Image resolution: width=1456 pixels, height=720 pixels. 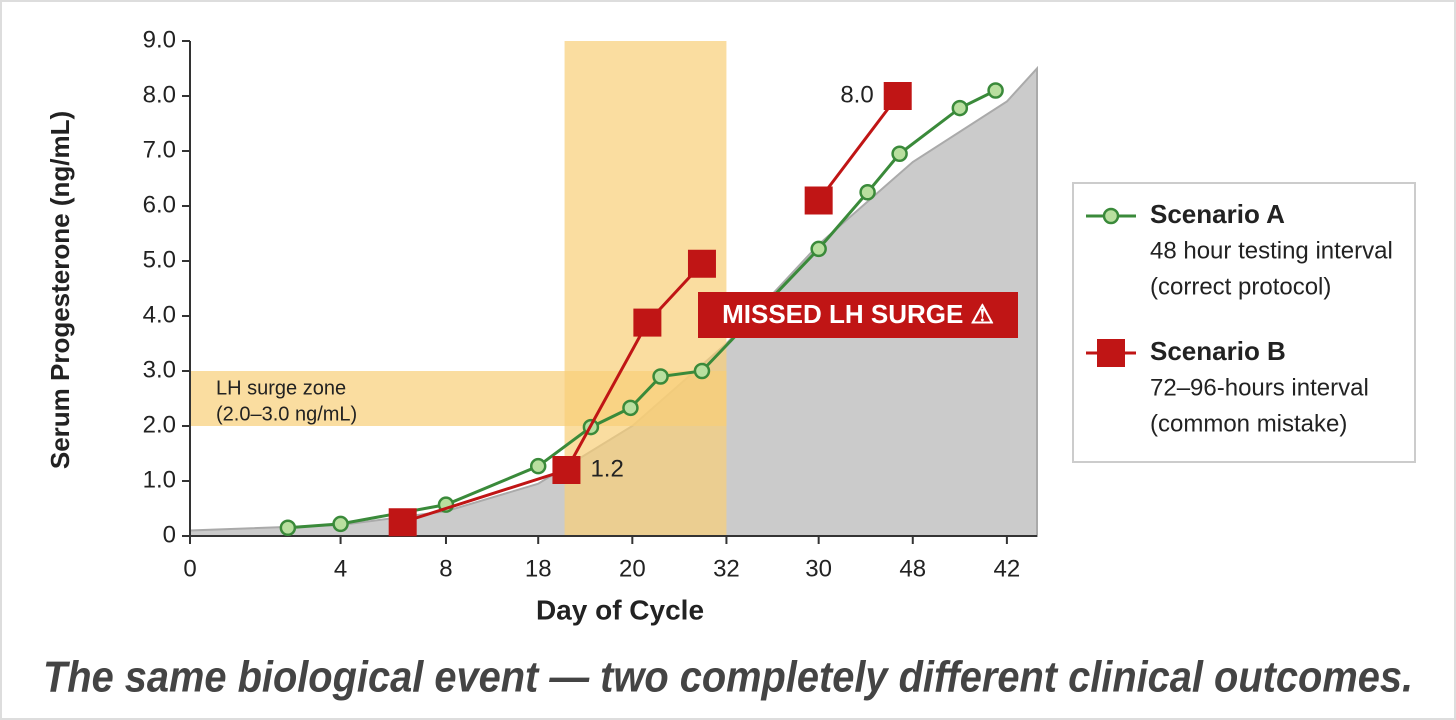 What do you see at coordinates (189, 568) in the screenshot?
I see `x-tick-label: 0` at bounding box center [189, 568].